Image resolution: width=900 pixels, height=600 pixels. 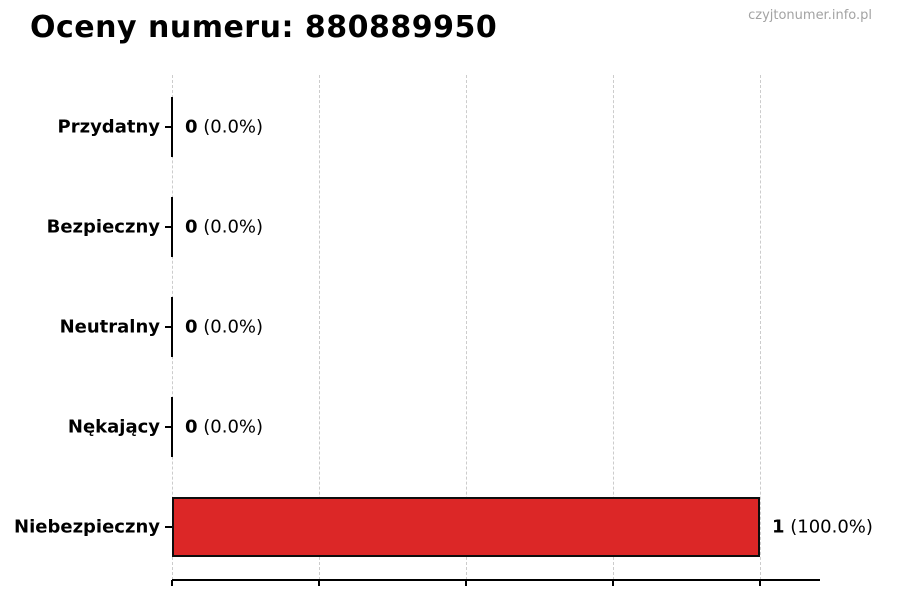 I want to click on zero-bar-przydatny, so click(x=172, y=127).